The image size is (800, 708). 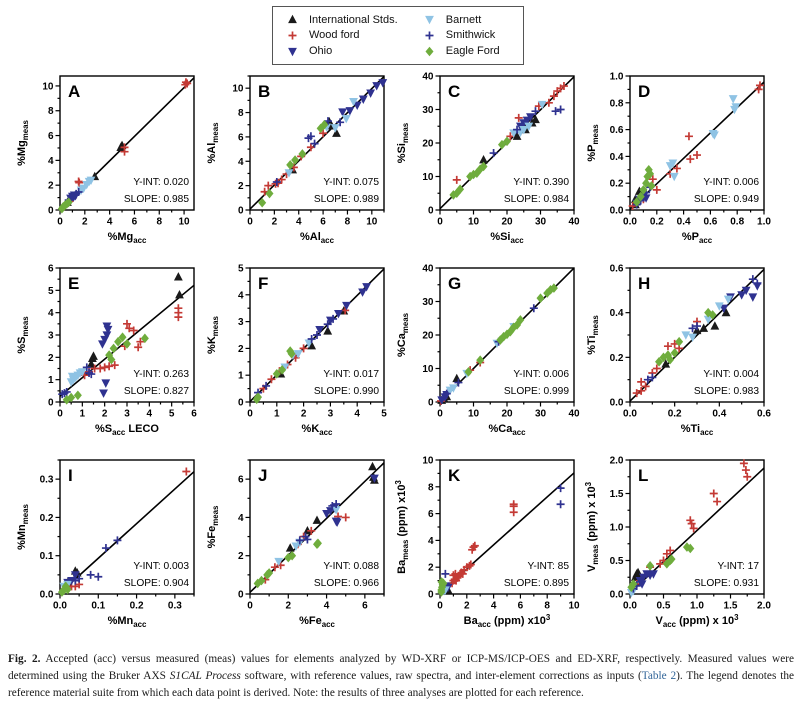 What do you see at coordinates (428, 461) in the screenshot?
I see `y-tick-label: 10` at bounding box center [428, 461].